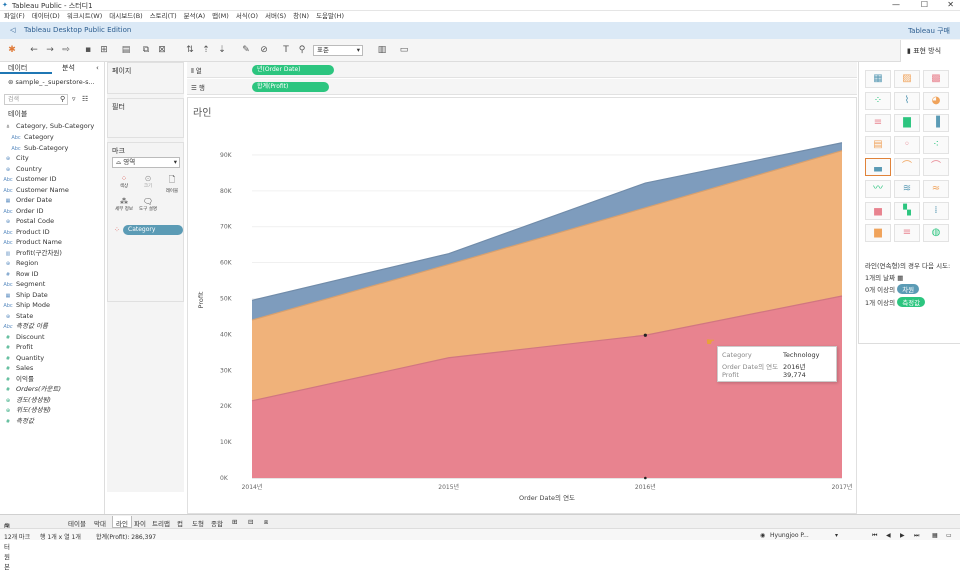 This screenshot has width=960, height=571. Describe the element at coordinates (163, 16) in the screenshot. I see `menu-story: 스토리(T)` at that location.